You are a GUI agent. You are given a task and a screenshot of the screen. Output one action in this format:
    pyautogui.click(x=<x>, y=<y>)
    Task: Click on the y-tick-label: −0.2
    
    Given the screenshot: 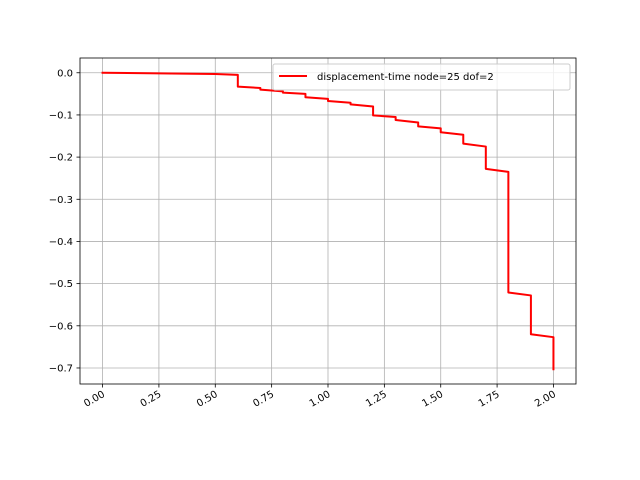 What is the action you would take?
    pyautogui.click(x=61, y=158)
    